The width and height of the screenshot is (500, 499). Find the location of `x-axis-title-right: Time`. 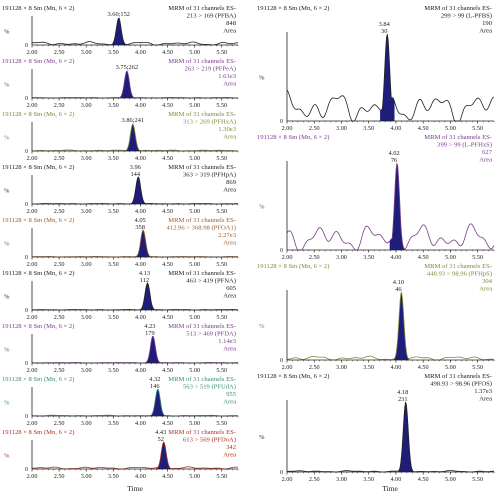

x-axis-title-right: Time is located at coordinates (390, 488).